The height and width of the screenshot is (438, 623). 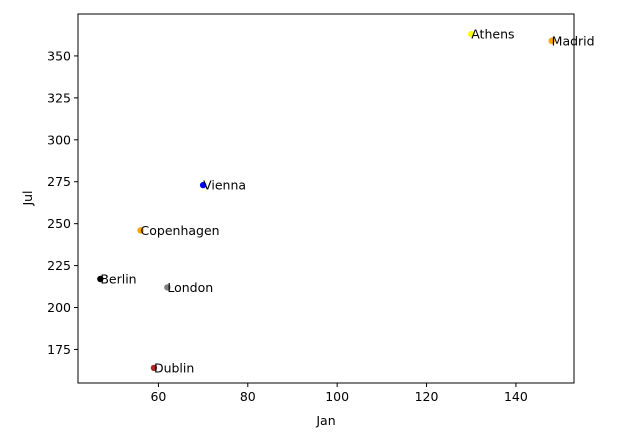 What do you see at coordinates (167, 287) in the screenshot?
I see `point-london` at bounding box center [167, 287].